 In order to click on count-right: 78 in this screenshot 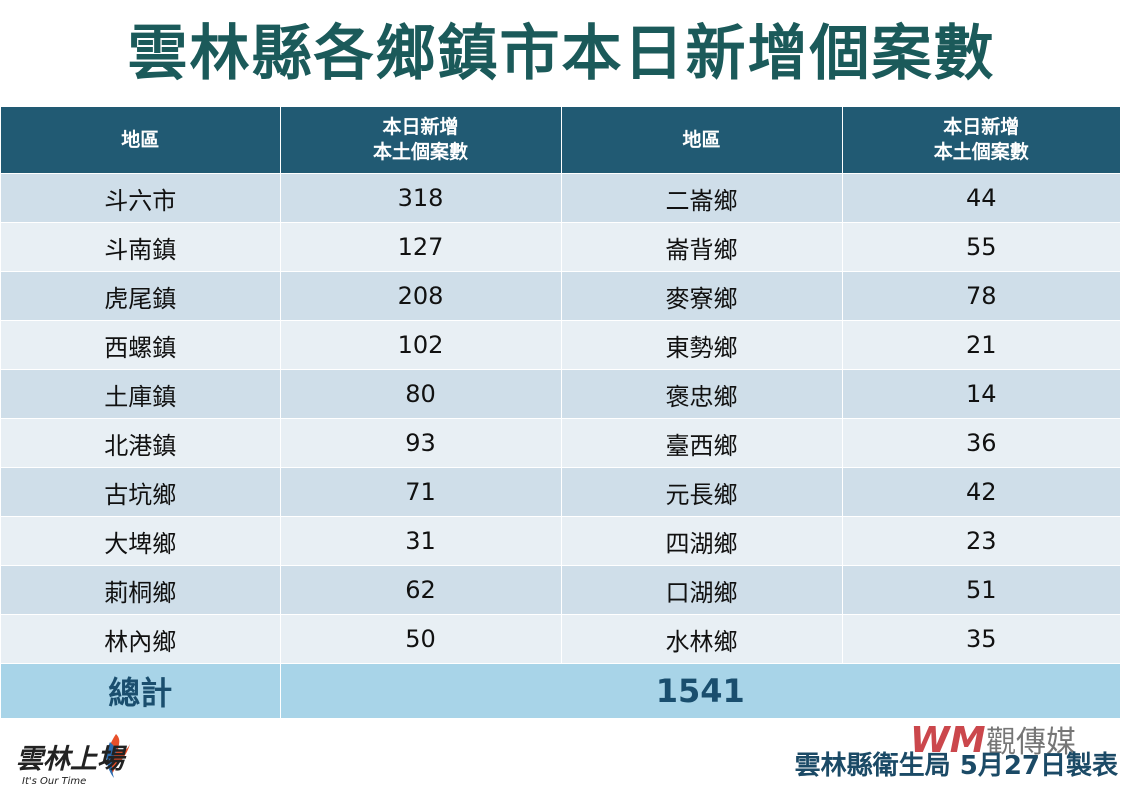, I will do `click(981, 296)`.